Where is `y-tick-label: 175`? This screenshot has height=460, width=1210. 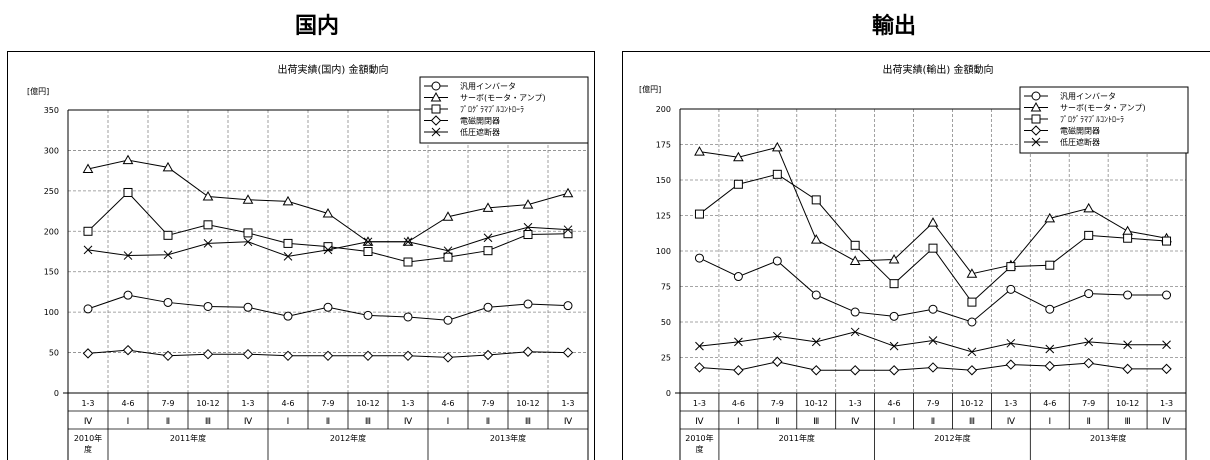
y-tick-label: 175 is located at coordinates (663, 145).